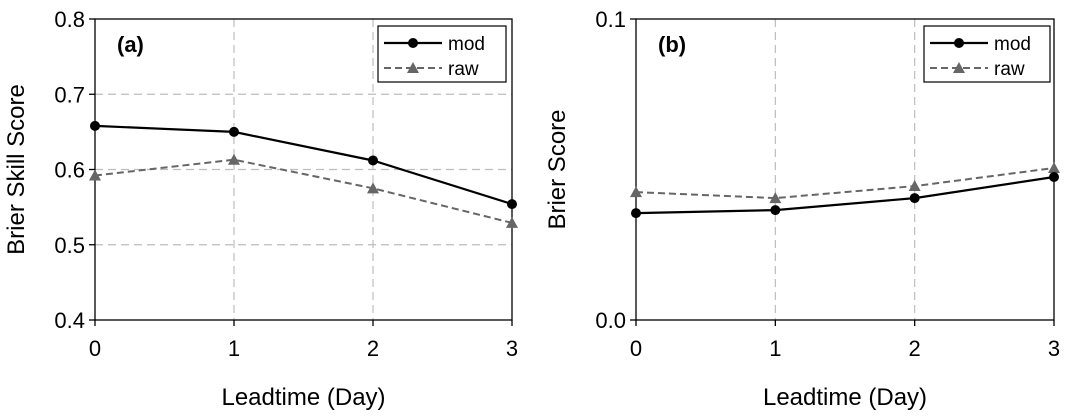 Image resolution: width=1066 pixels, height=418 pixels. I want to click on panel-label: (a), so click(130, 44).